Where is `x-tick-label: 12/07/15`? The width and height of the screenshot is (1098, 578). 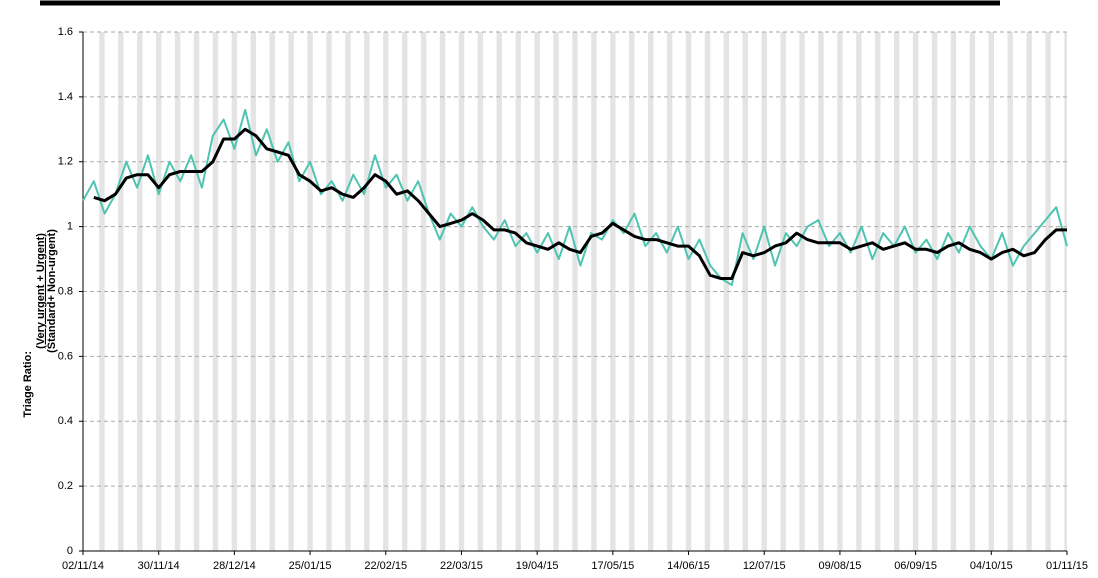
x-tick-label: 12/07/15 is located at coordinates (764, 566).